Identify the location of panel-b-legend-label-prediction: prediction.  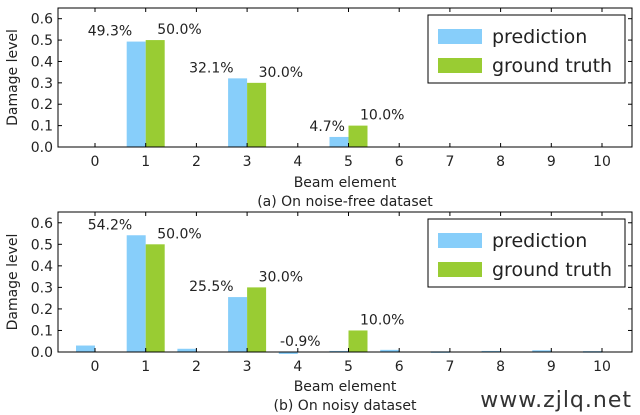
(539, 241).